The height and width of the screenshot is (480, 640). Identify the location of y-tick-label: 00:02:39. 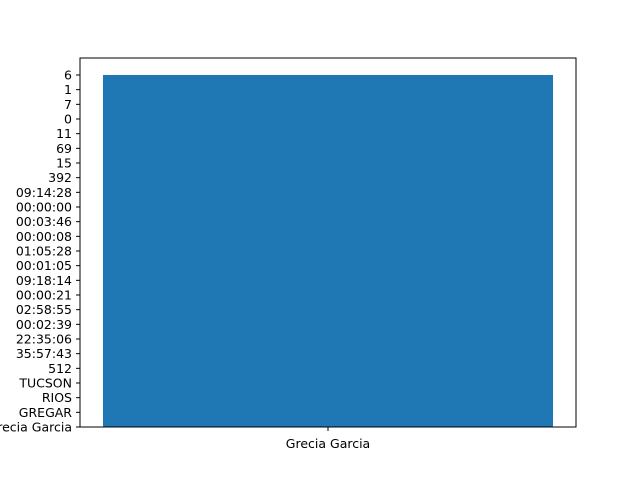
(44, 324).